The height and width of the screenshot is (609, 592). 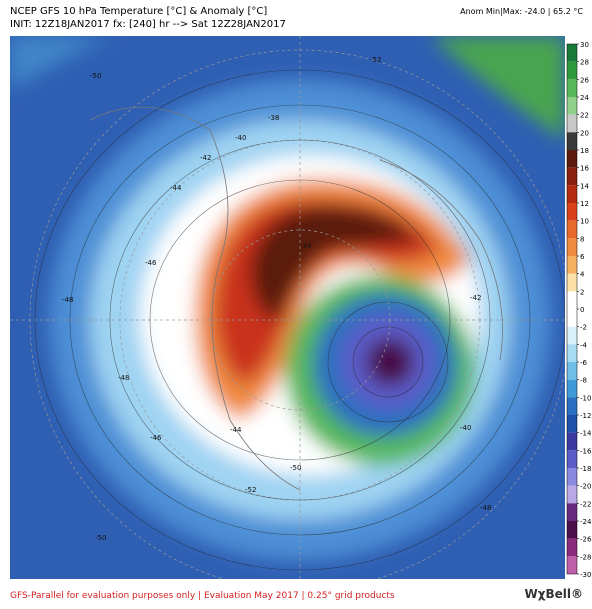 I want to click on contour-label: -38, so click(x=273, y=118).